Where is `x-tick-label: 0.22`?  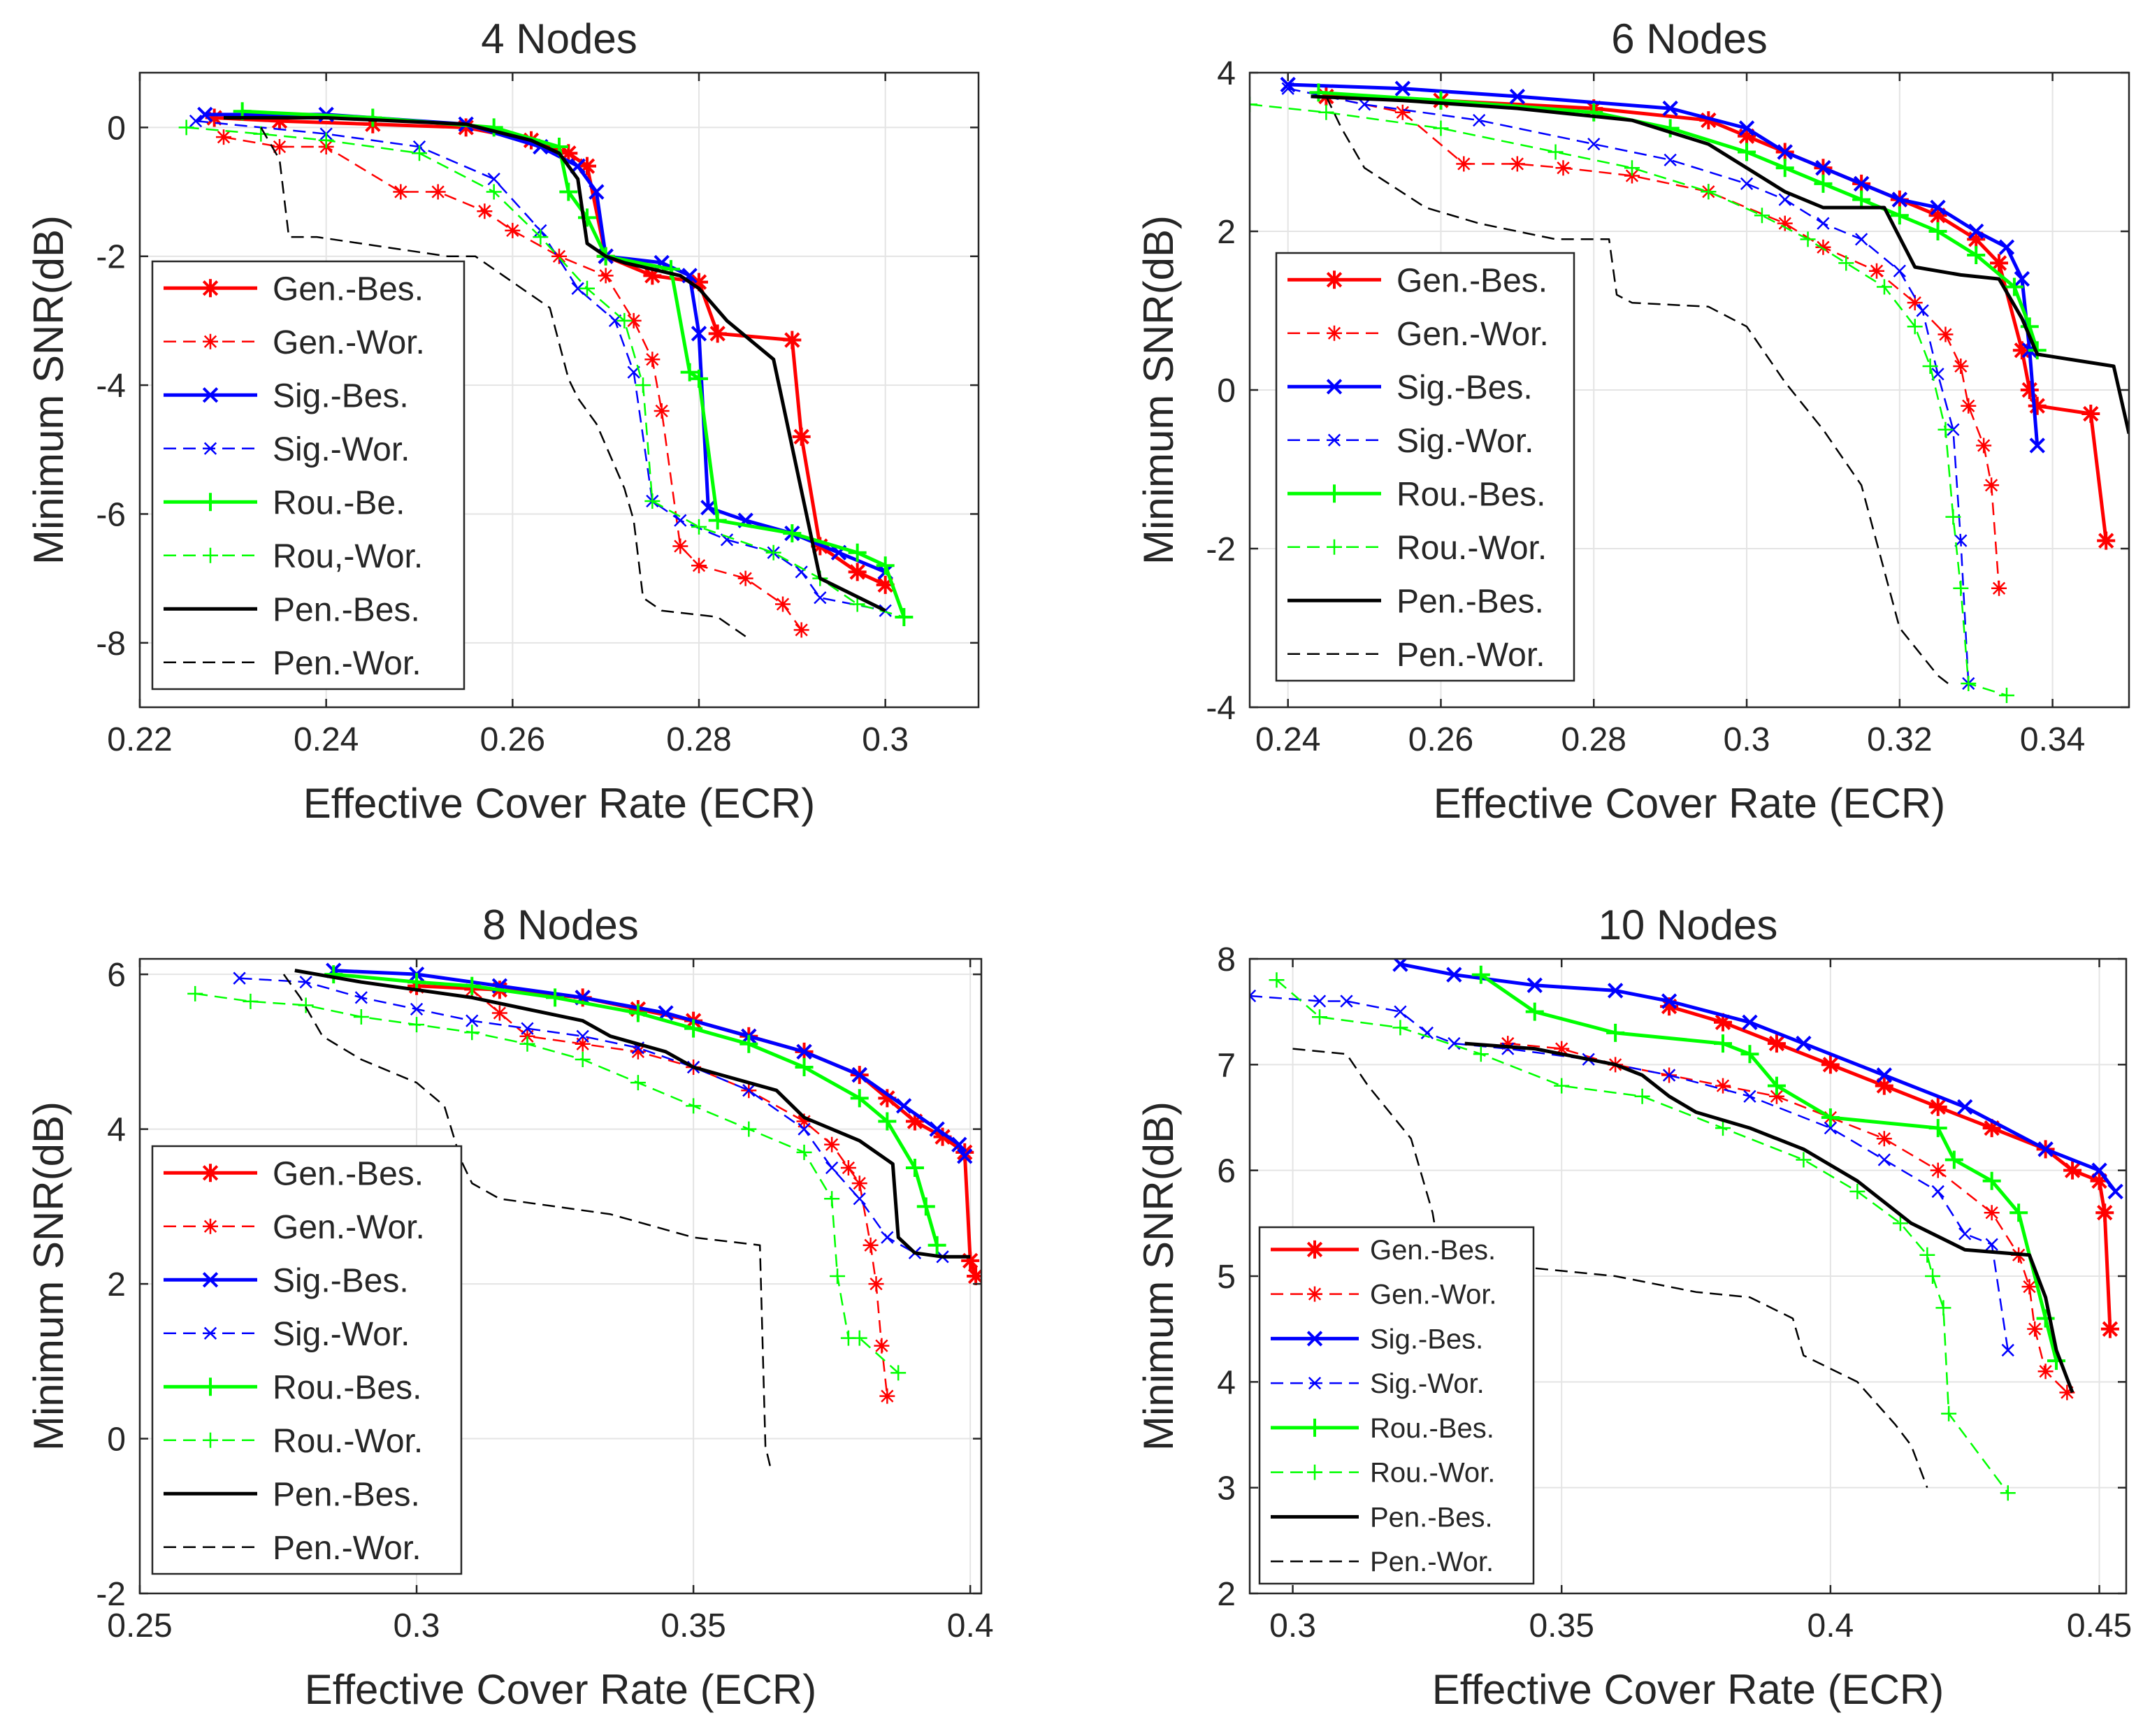 x-tick-label: 0.22 is located at coordinates (139, 739).